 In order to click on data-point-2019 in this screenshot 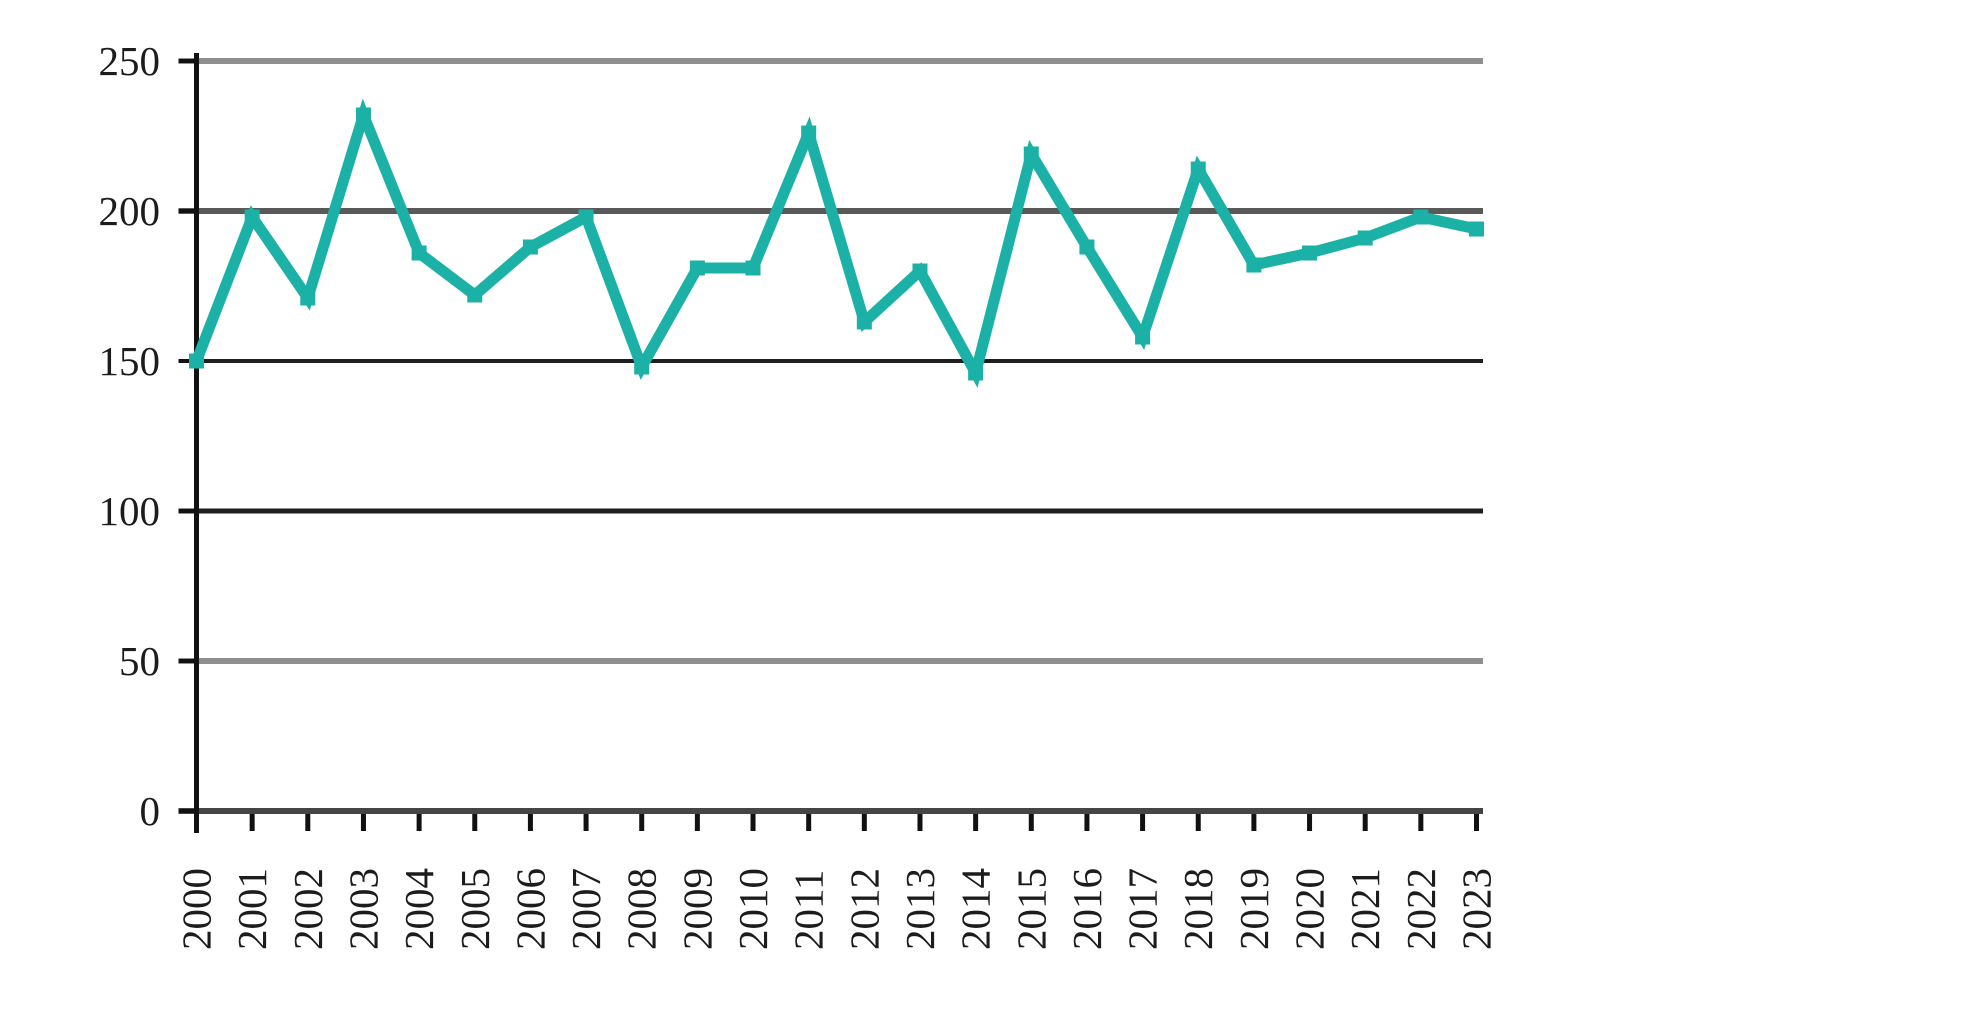, I will do `click(1254, 265)`.